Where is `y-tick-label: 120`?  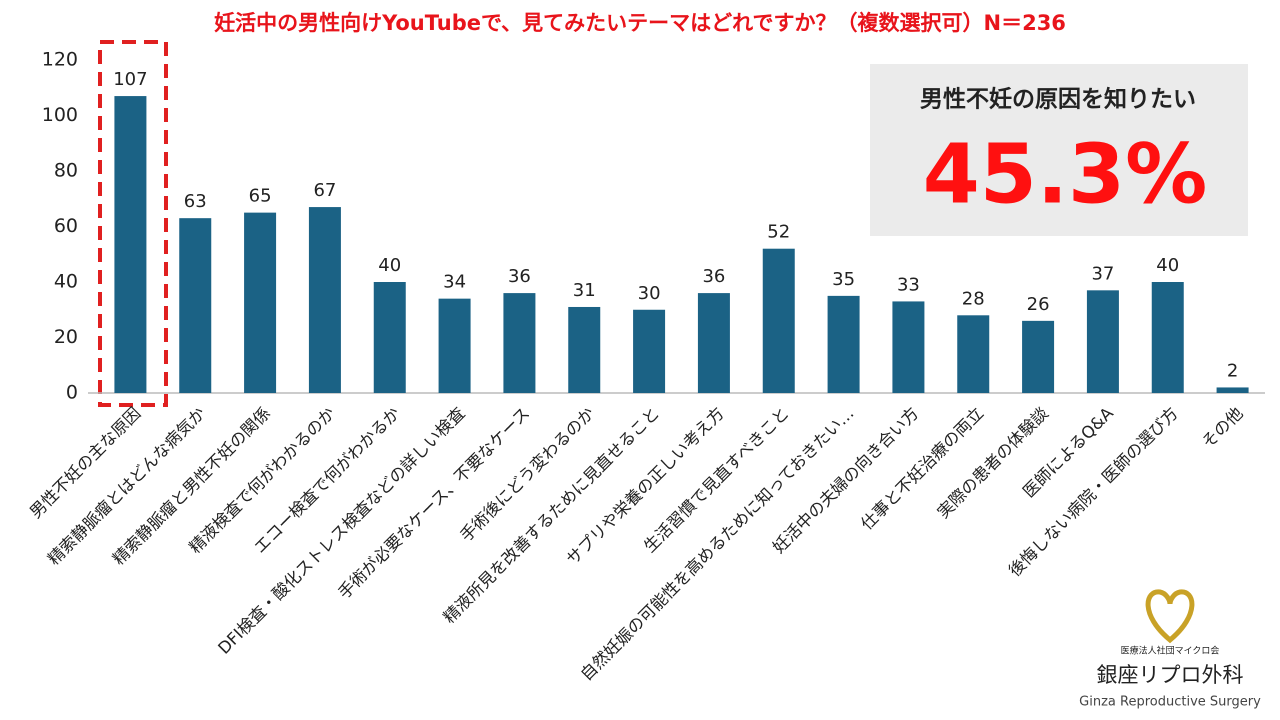 y-tick-label: 120 is located at coordinates (60, 60).